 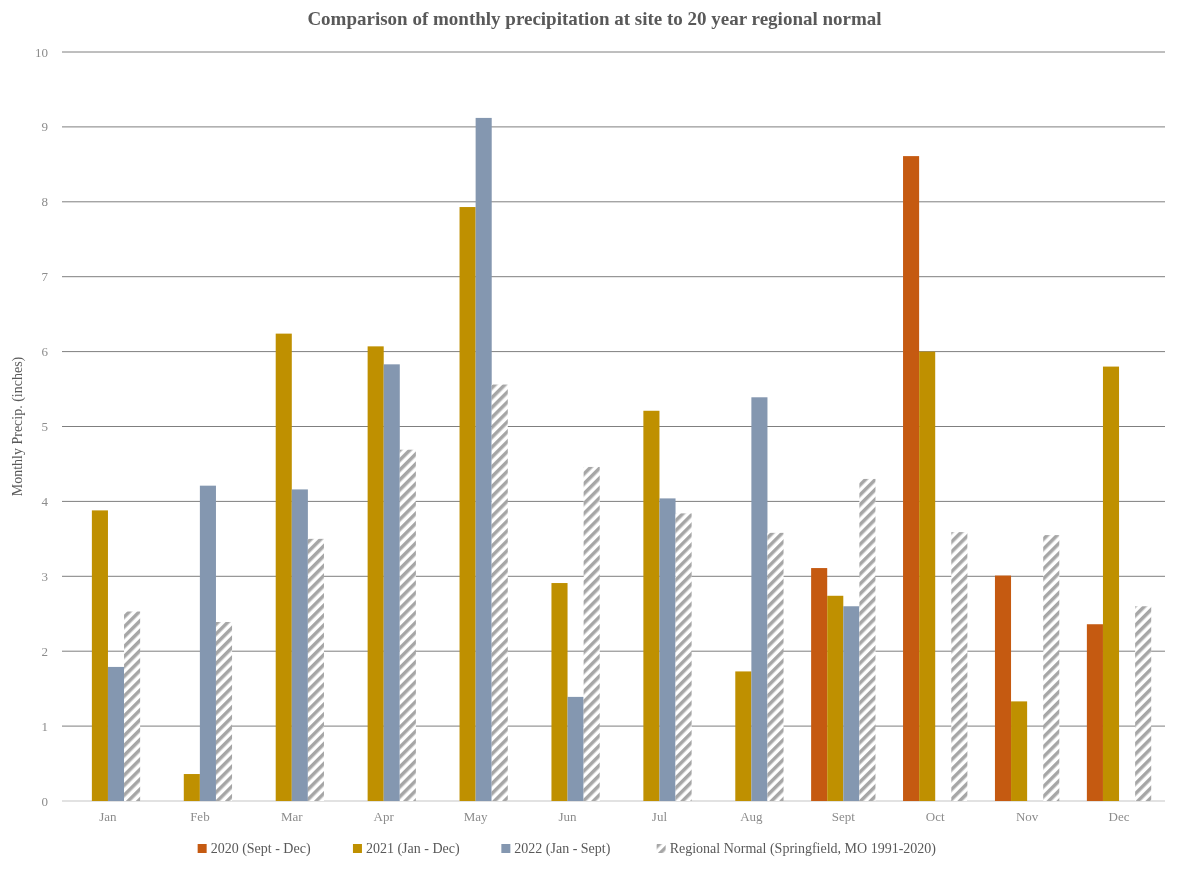 What do you see at coordinates (44, 726) in the screenshot?
I see `y-tick-label: 1` at bounding box center [44, 726].